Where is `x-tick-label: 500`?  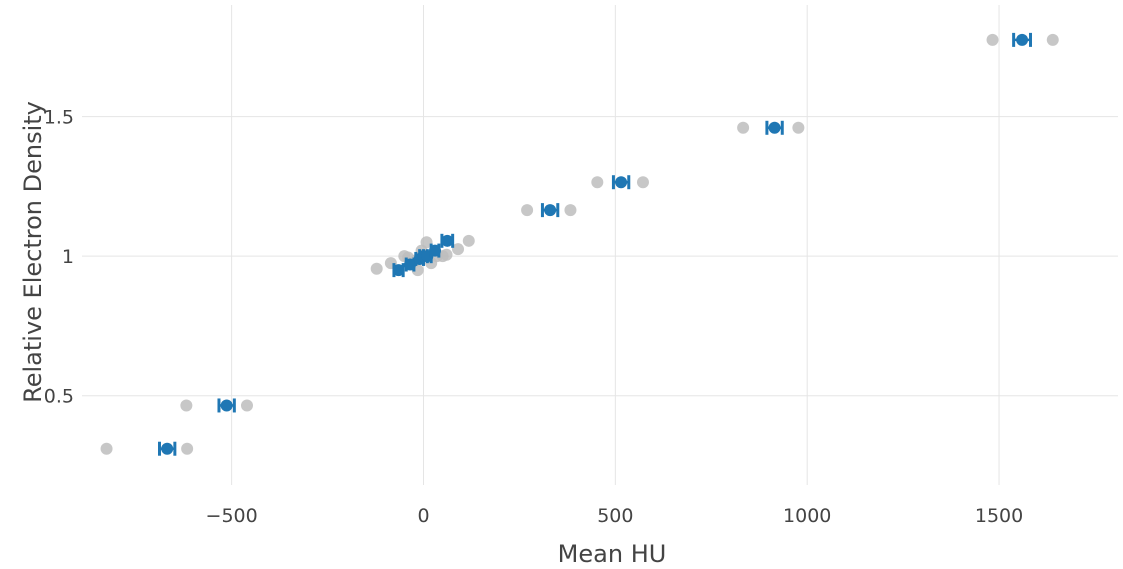 x-tick-label: 500 is located at coordinates (615, 516).